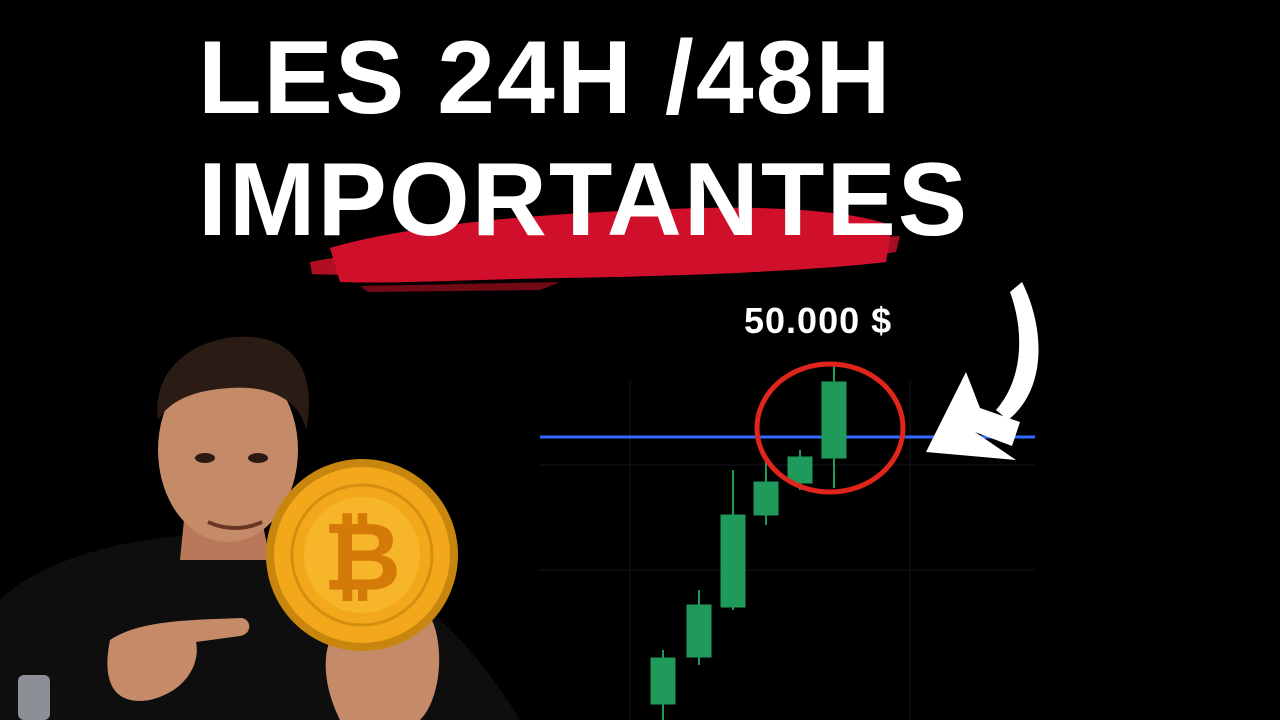  What do you see at coordinates (818, 320) in the screenshot?
I see `price-annotation: 50.000 $` at bounding box center [818, 320].